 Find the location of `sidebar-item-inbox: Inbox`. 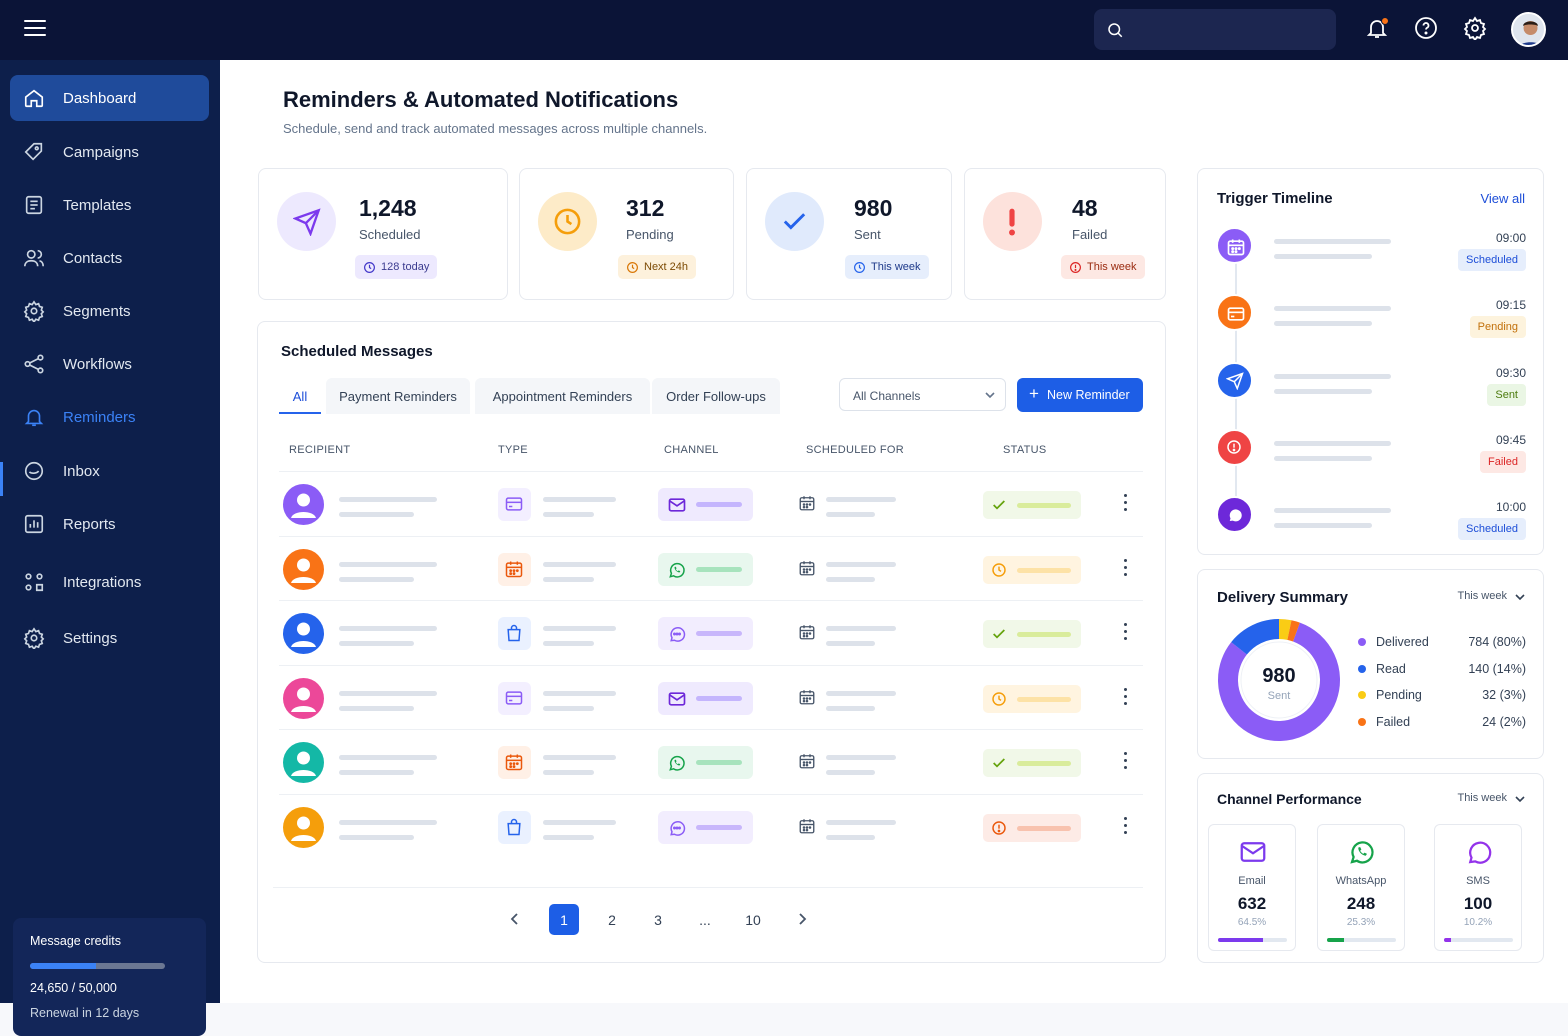

sidebar-item-inbox: Inbox is located at coordinates (109, 471).